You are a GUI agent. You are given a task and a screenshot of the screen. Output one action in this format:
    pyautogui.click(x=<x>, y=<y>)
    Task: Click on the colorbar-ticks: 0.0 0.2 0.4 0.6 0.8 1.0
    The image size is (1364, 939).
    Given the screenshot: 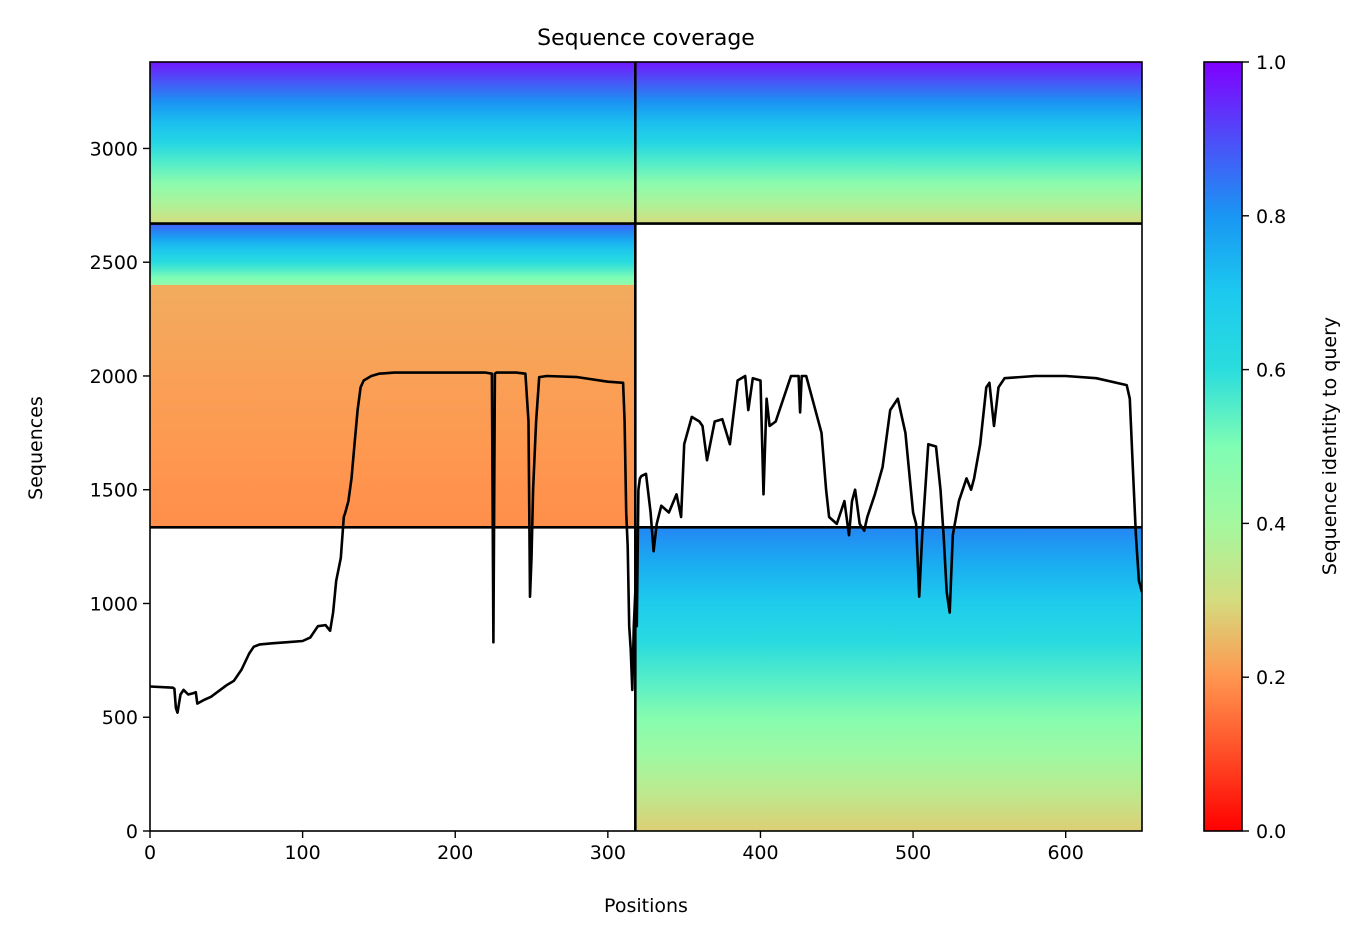 What is the action you would take?
    pyautogui.click(x=1264, y=447)
    